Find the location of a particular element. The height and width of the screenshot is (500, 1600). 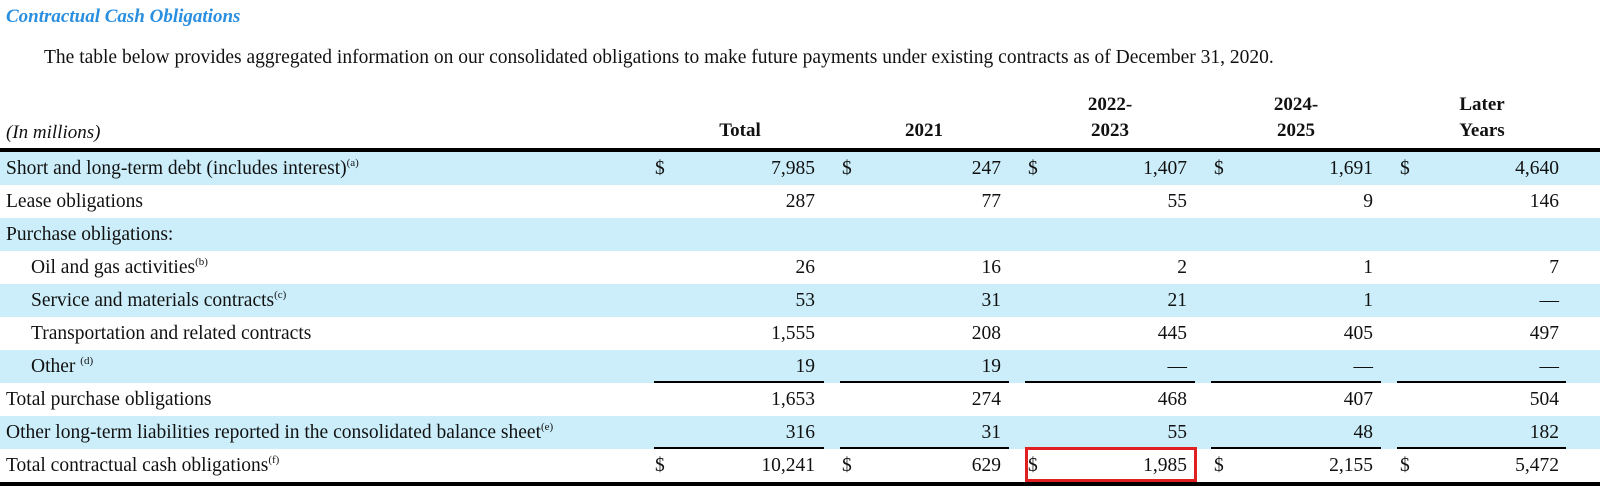

table-row: Other (d) 19 19 — — — is located at coordinates (800, 366).